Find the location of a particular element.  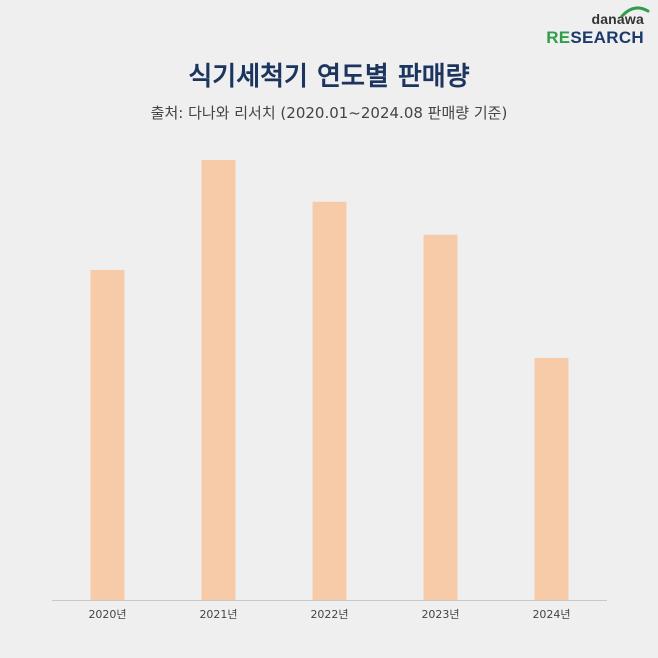

logo-danawa-text: danawa is located at coordinates (620, 16).